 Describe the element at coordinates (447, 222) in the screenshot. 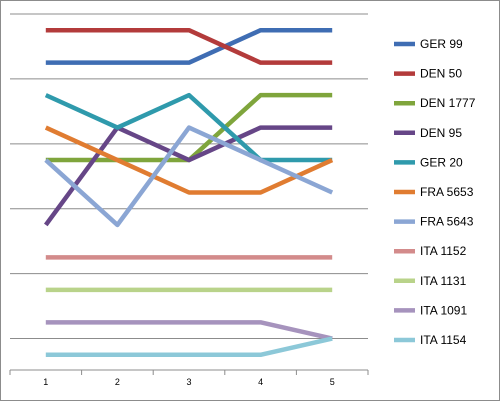

I see `legend-label: FRA 5643` at that location.